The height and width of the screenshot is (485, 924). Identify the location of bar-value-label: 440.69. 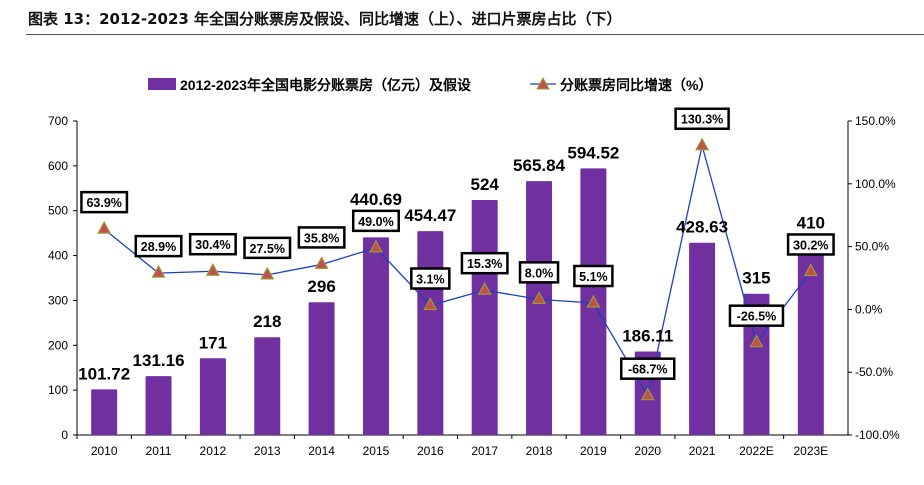
(376, 199).